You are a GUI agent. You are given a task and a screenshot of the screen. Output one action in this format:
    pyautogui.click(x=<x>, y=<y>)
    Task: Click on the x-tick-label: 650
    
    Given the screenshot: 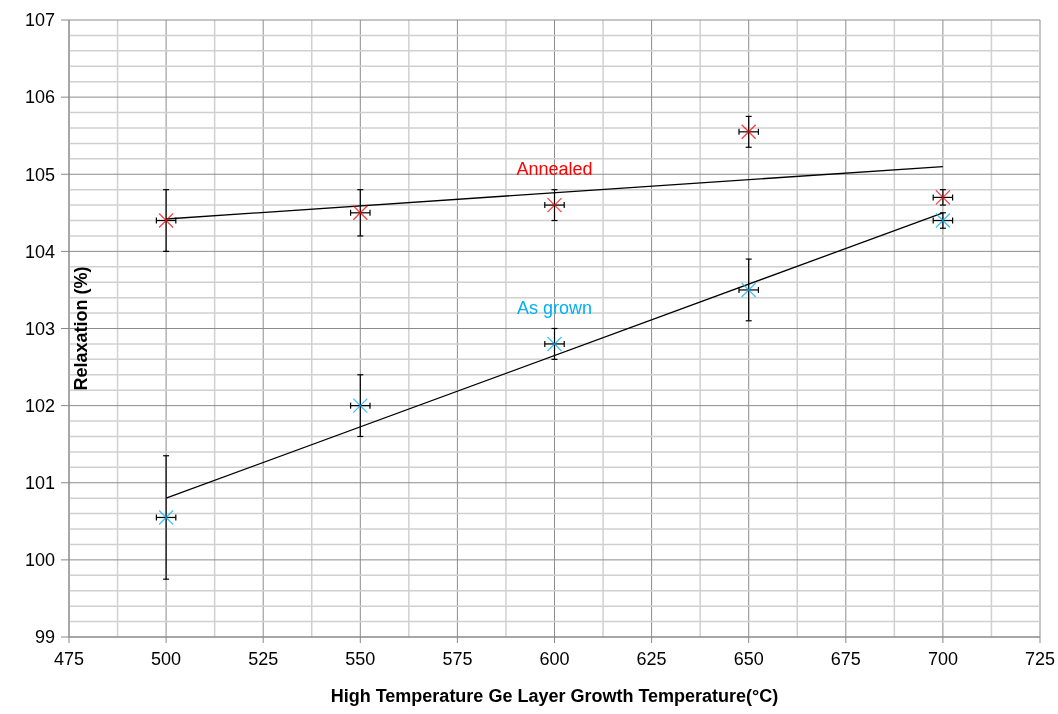 What is the action you would take?
    pyautogui.click(x=748, y=659)
    